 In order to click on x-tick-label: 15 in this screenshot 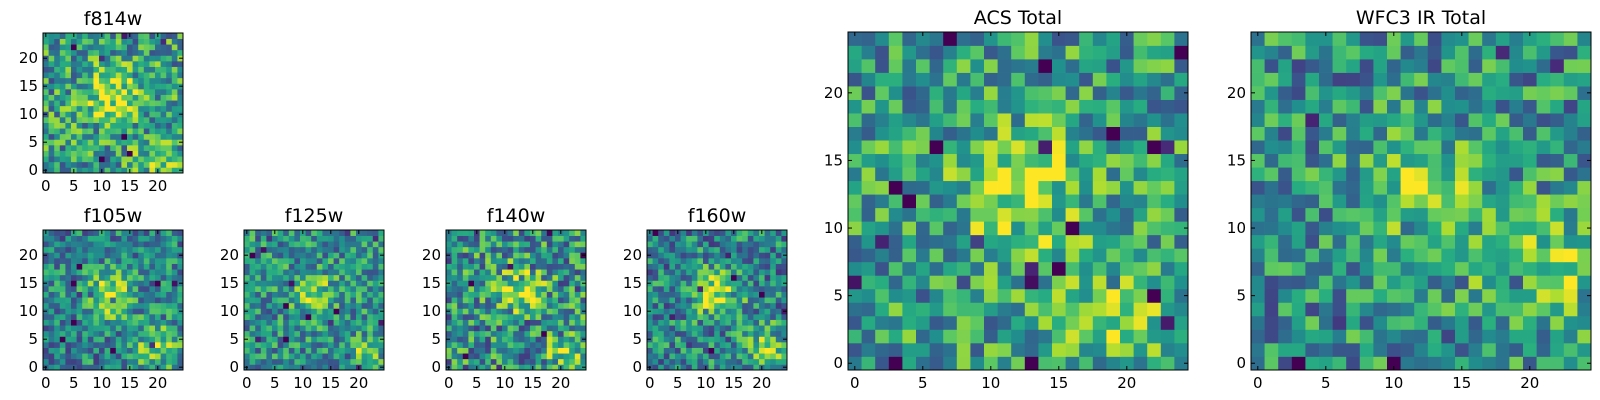, I will do `click(1058, 383)`.